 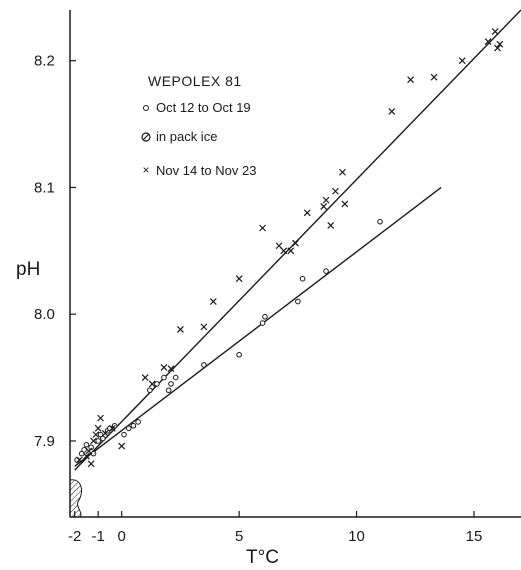 What do you see at coordinates (474, 536) in the screenshot?
I see `x-tick-label: 15` at bounding box center [474, 536].